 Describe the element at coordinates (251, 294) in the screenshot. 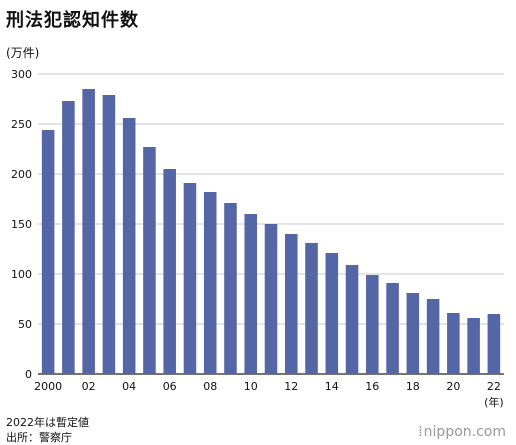

I see `bar-2010` at that location.